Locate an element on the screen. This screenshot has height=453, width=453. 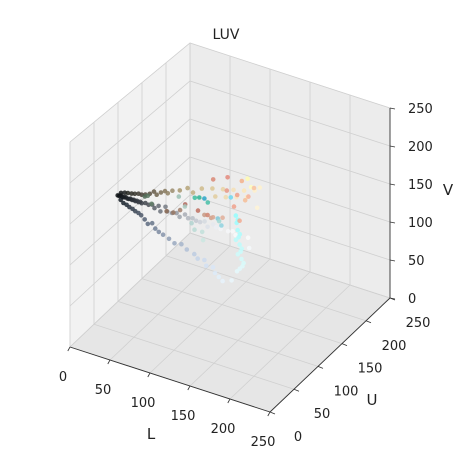
u-tick-label: 100 is located at coordinates (346, 391).